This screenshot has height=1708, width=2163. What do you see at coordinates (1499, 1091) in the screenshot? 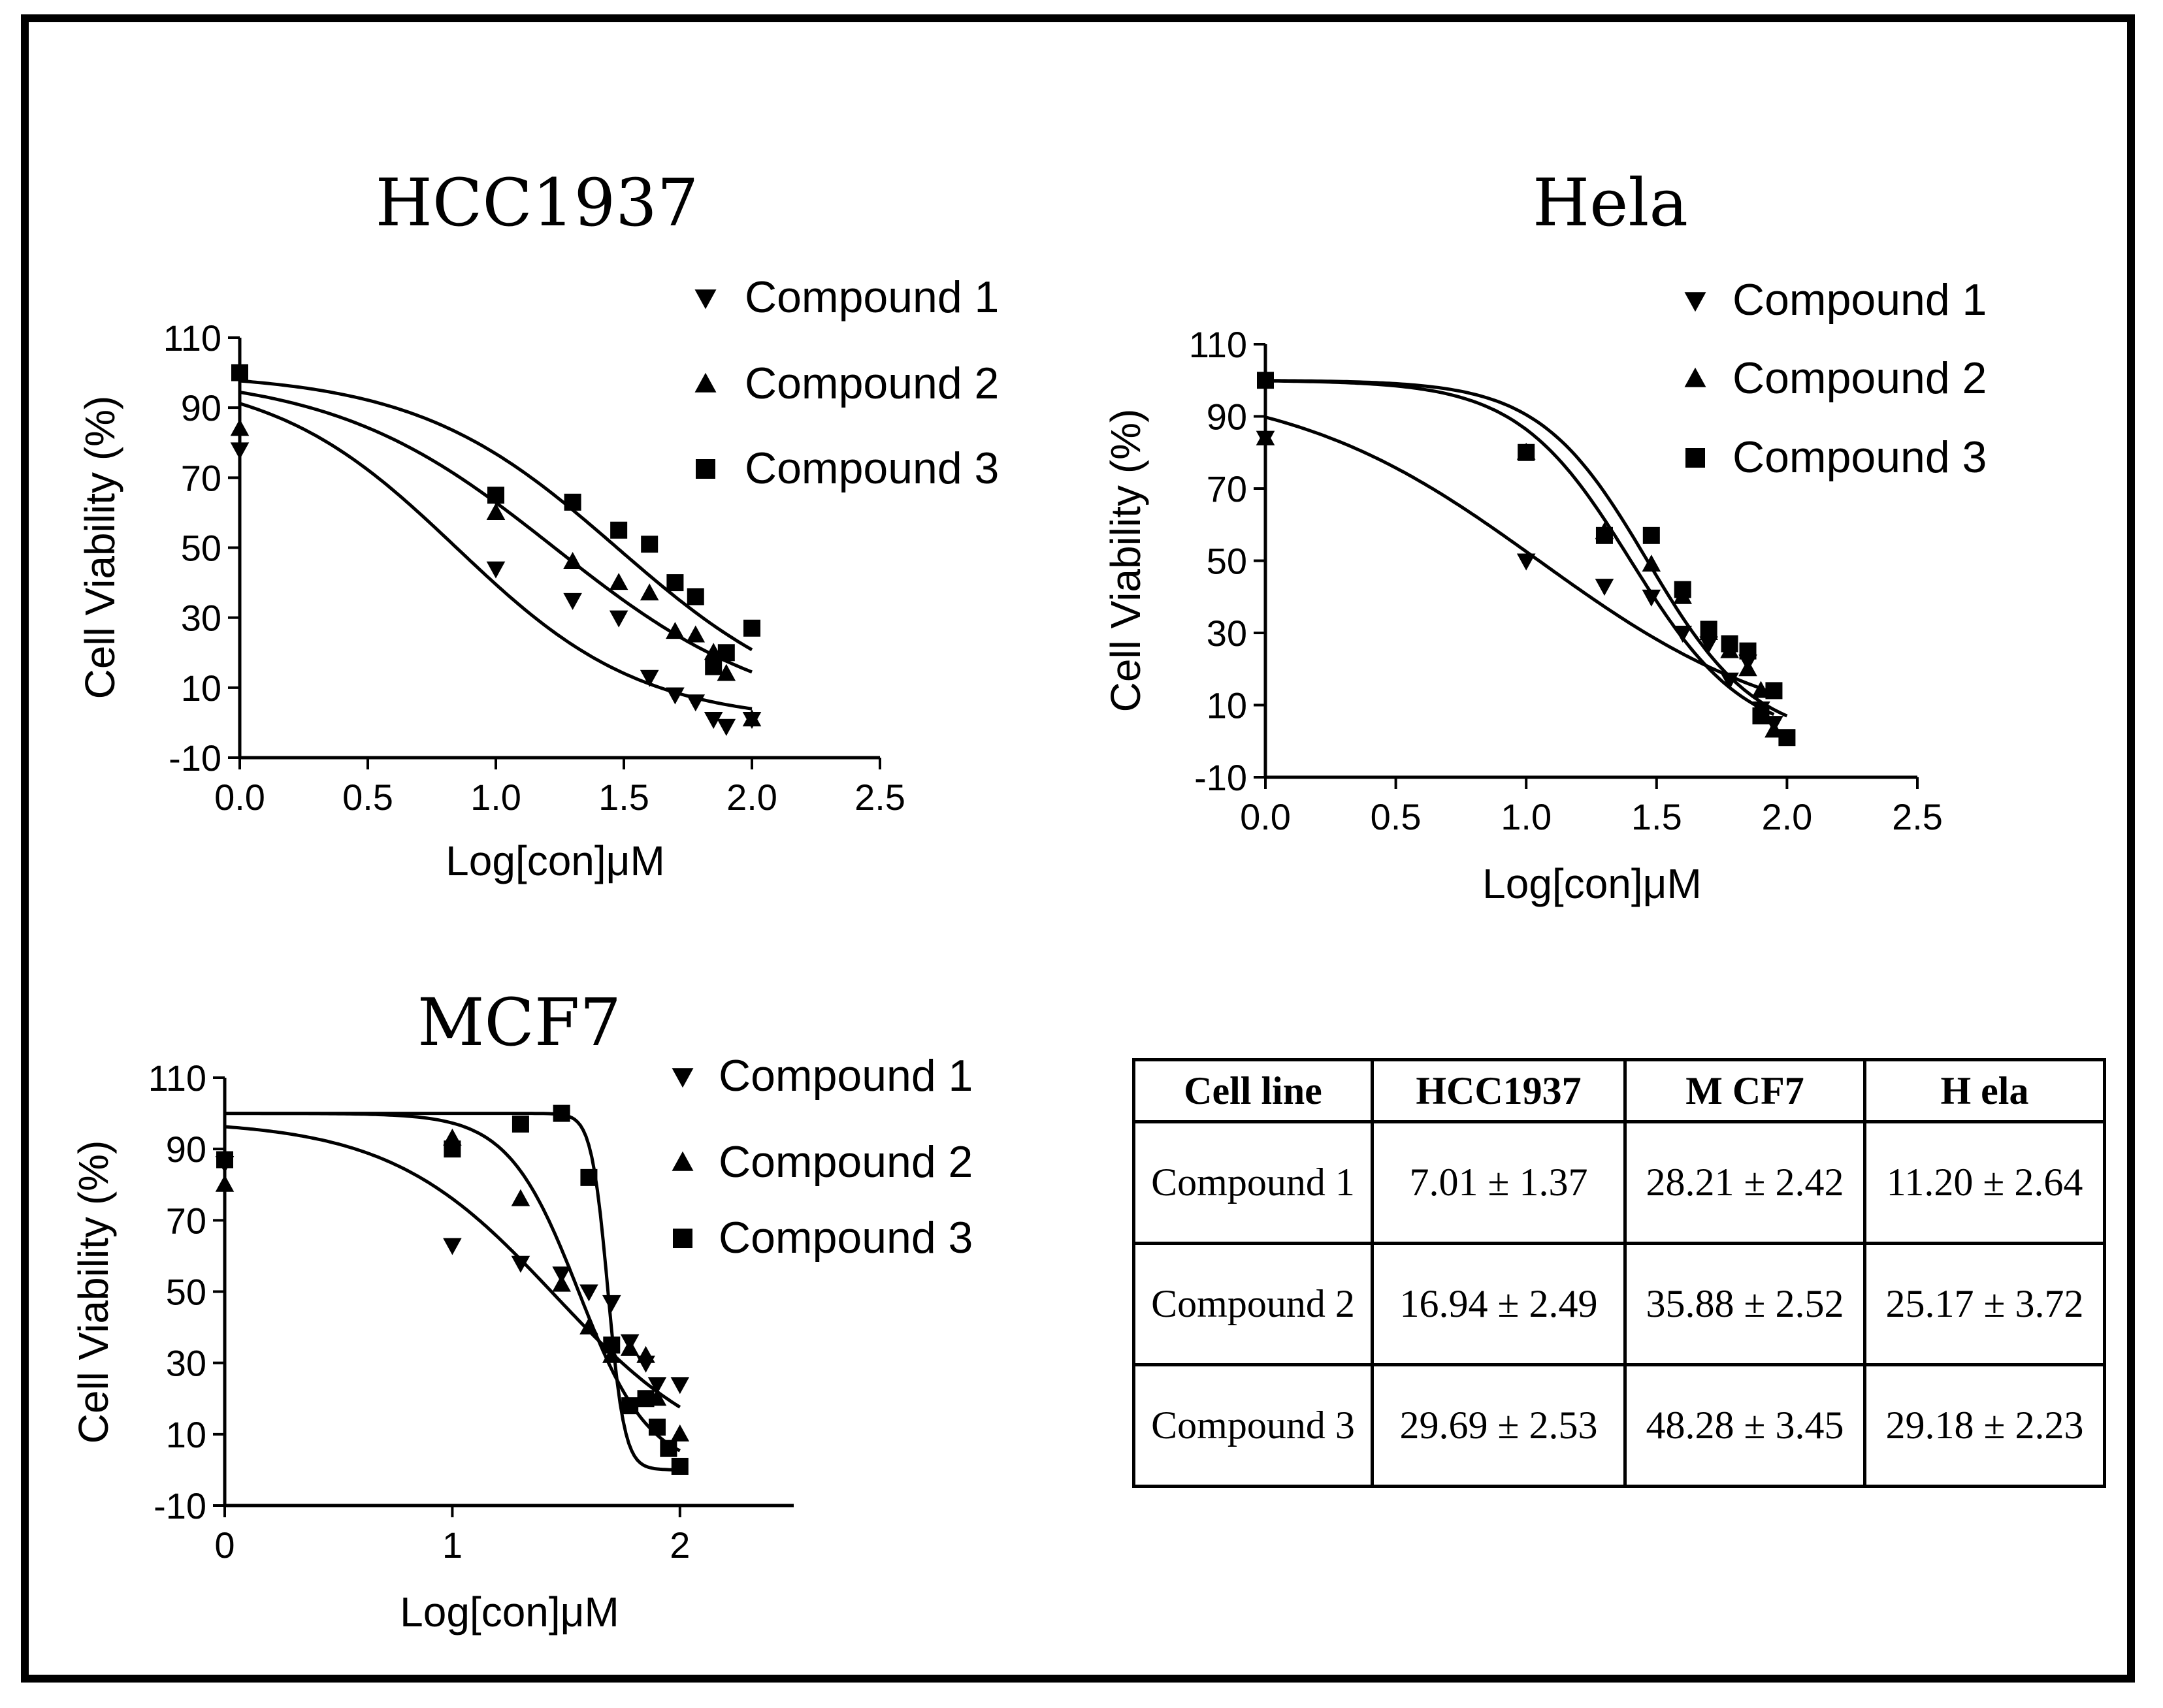
I see `table-header-cell: HCC1937` at bounding box center [1499, 1091].